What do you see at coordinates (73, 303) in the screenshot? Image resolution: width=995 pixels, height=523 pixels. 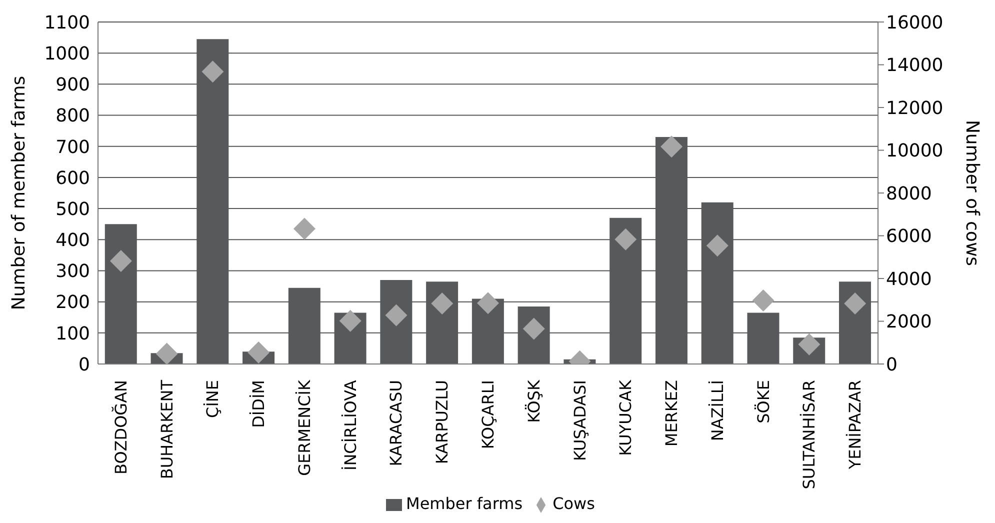 I see `y-tick-label: 200` at bounding box center [73, 303].